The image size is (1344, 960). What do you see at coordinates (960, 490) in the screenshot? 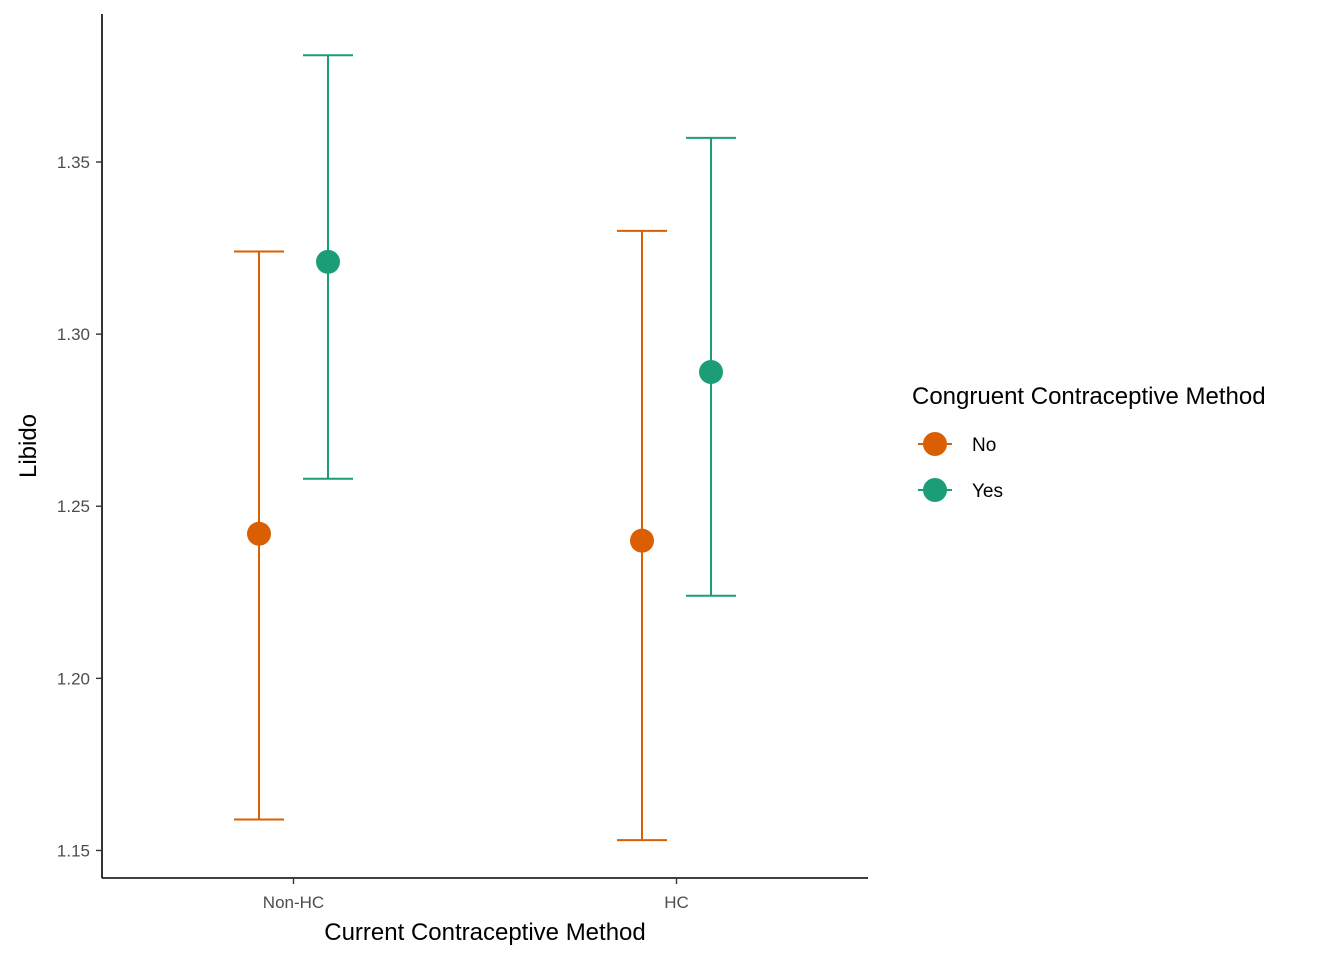
I see `legend-item-yes: Yes` at bounding box center [960, 490].